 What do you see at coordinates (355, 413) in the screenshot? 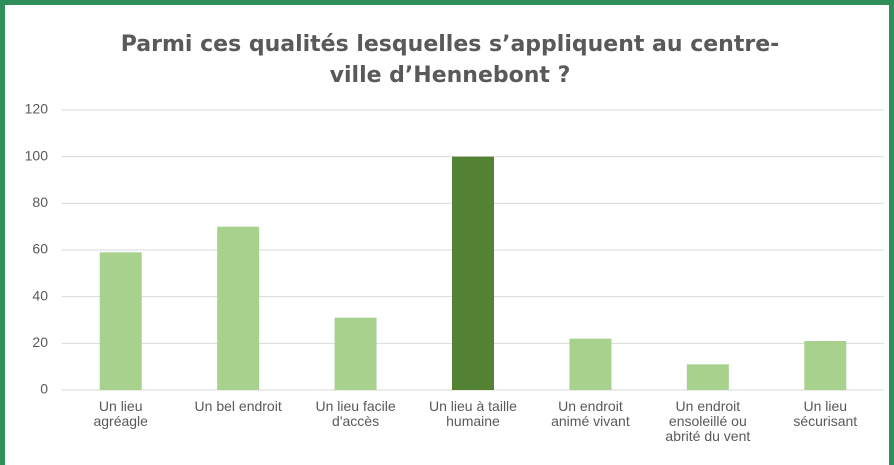
I see `x-tick-label: Un lieu facile d'accès` at bounding box center [355, 413].